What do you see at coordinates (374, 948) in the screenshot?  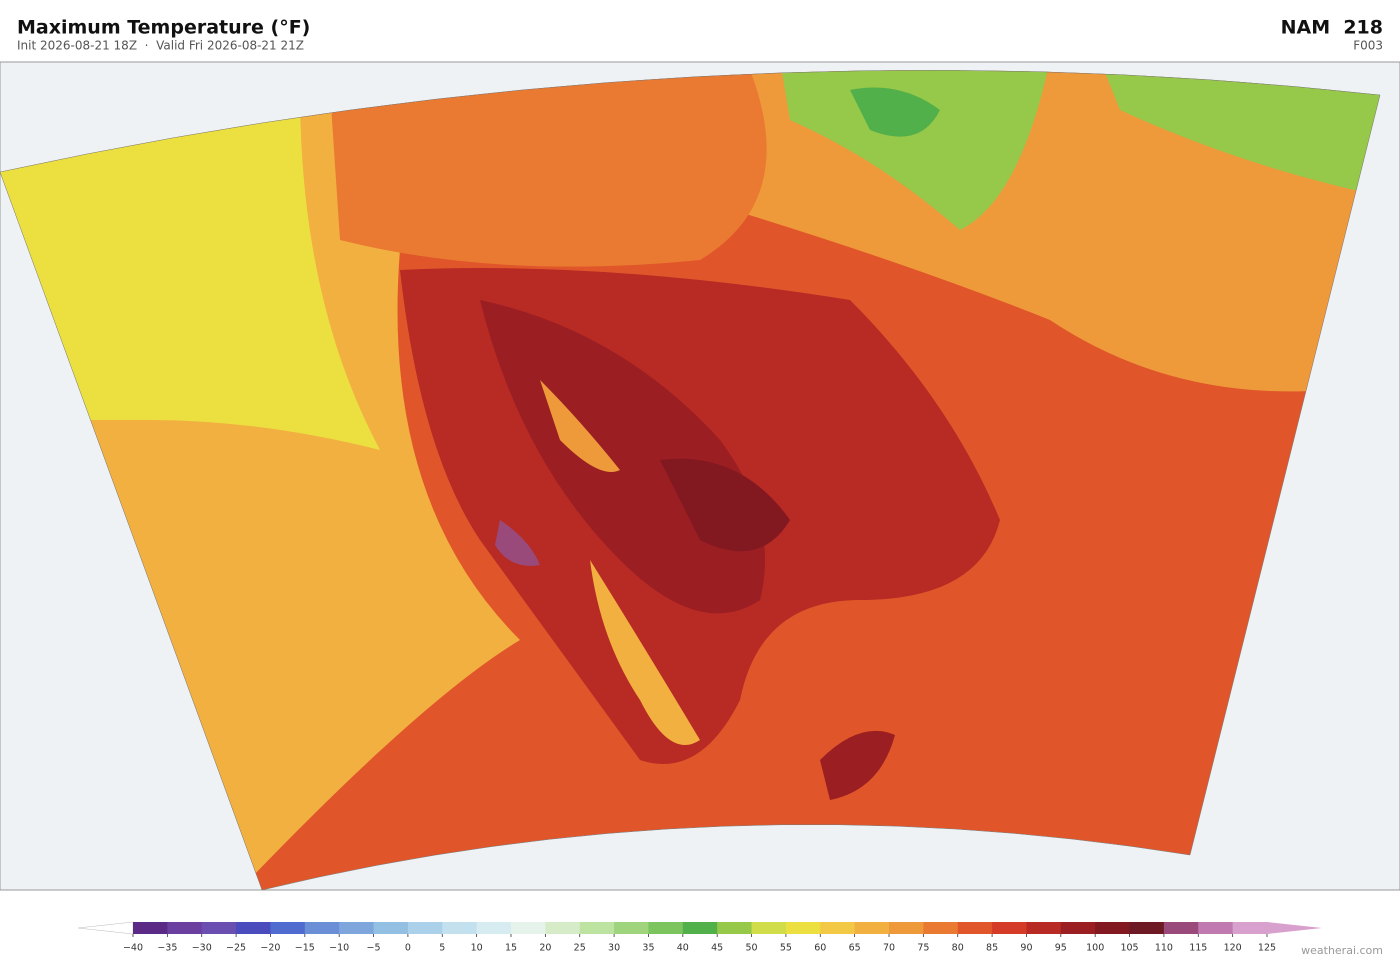 I see `colorbar-tick-label: −5` at bounding box center [374, 948].